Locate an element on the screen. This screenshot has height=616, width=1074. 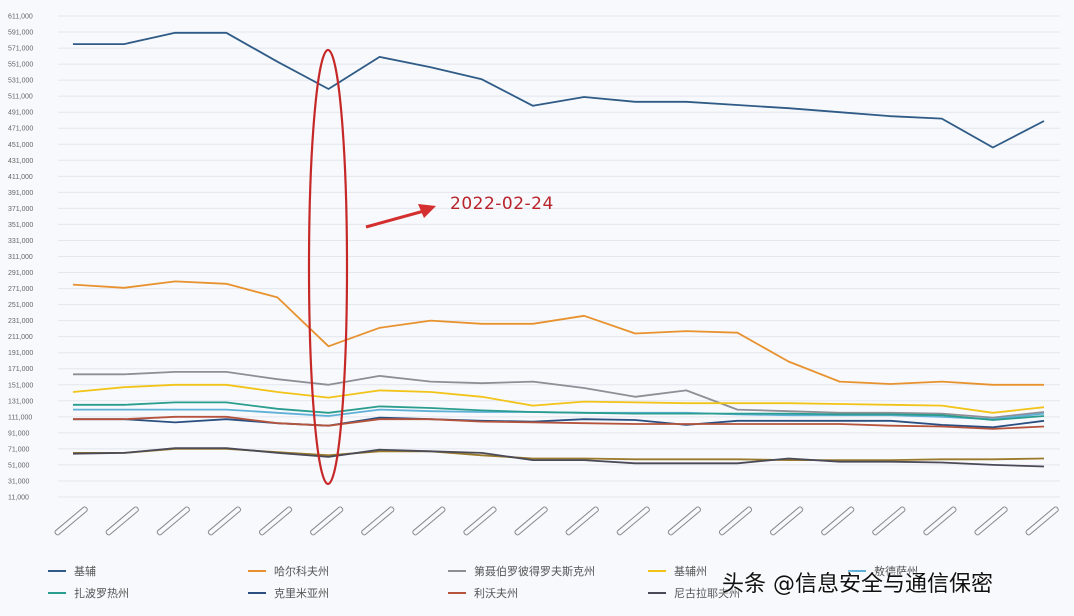
y-tick-label: 51,000 is located at coordinates (19, 465).